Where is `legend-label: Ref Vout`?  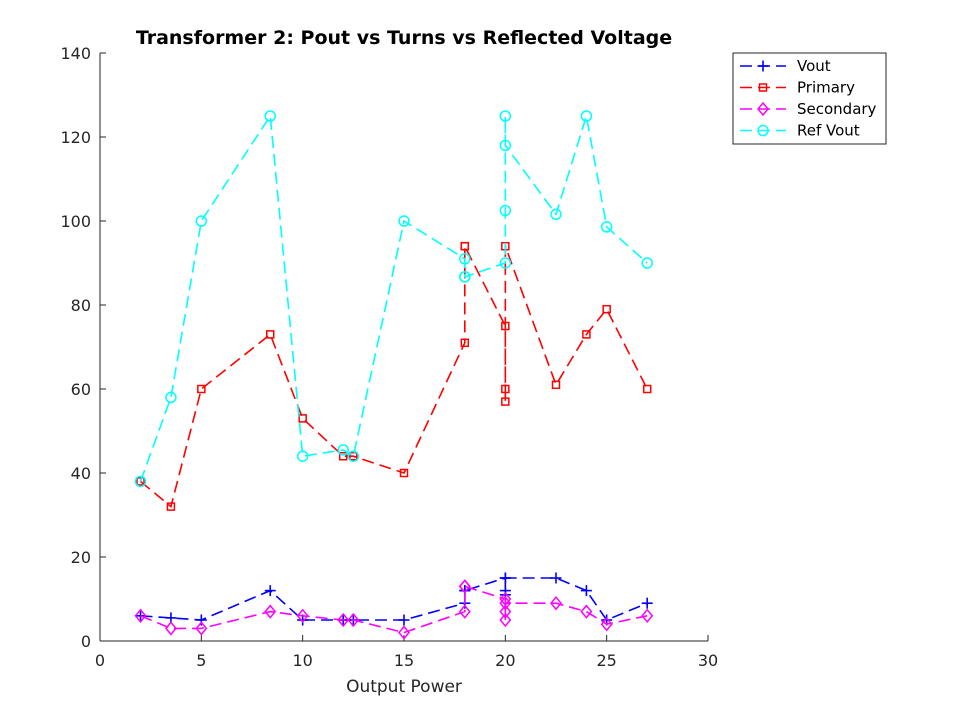 legend-label: Ref Vout is located at coordinates (828, 131).